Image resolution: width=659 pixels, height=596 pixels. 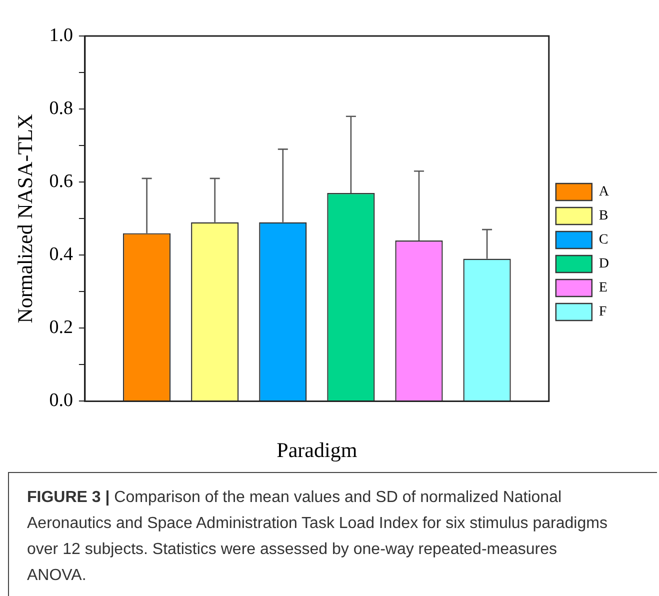 What do you see at coordinates (603, 216) in the screenshot?
I see `legend-label: B` at bounding box center [603, 216].